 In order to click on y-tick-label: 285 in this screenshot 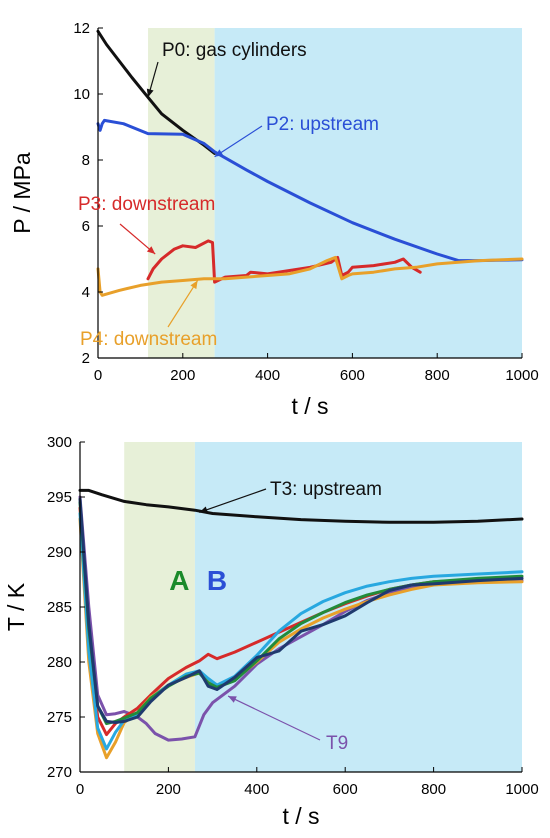, I will do `click(59, 607)`.